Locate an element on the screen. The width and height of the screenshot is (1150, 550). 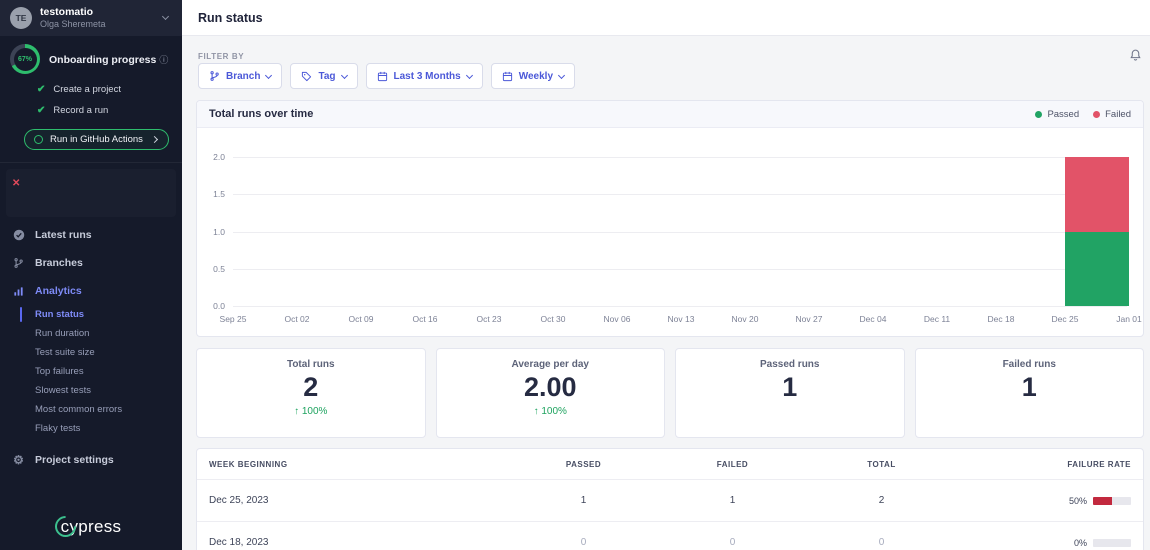
x-axis-tick: Jan 01 is located at coordinates (1129, 319).